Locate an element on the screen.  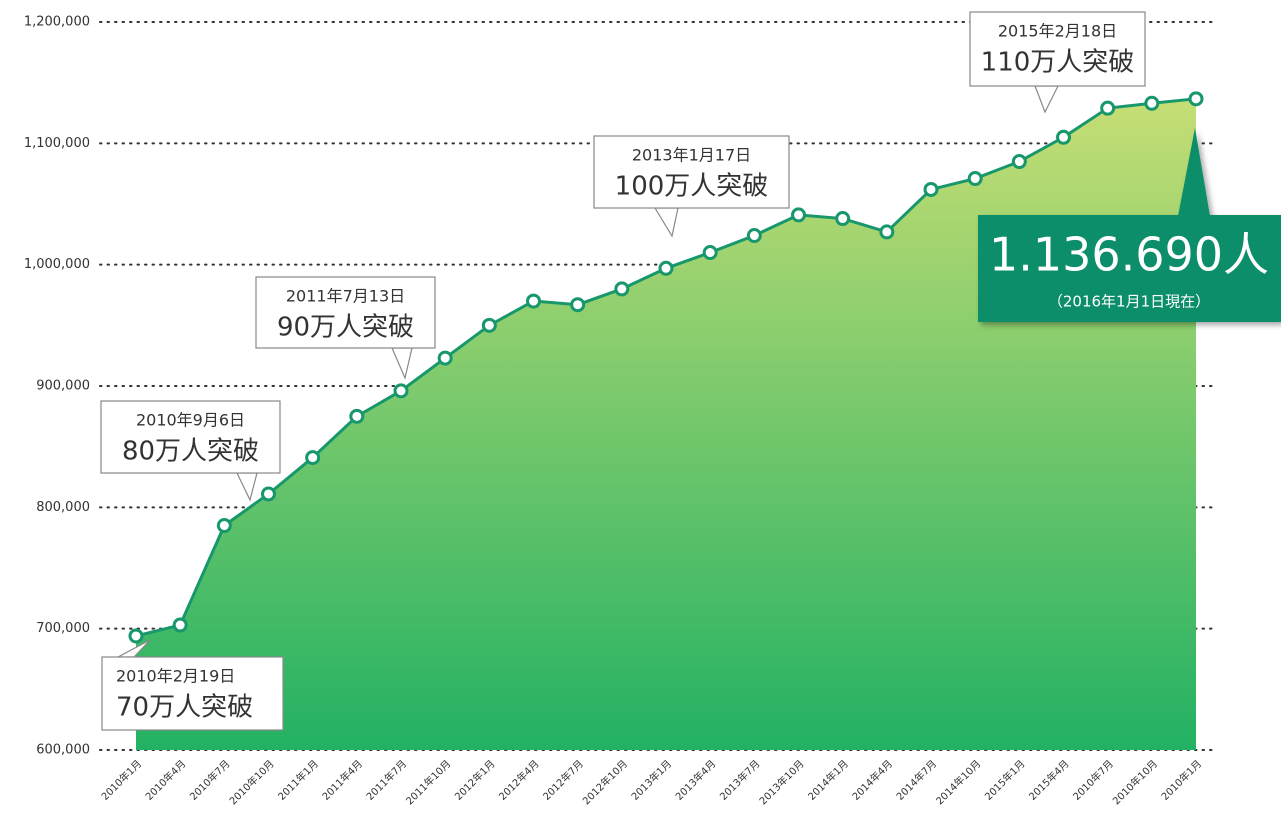
x-tick-label: 2015年1月 is located at coordinates (1005, 780).